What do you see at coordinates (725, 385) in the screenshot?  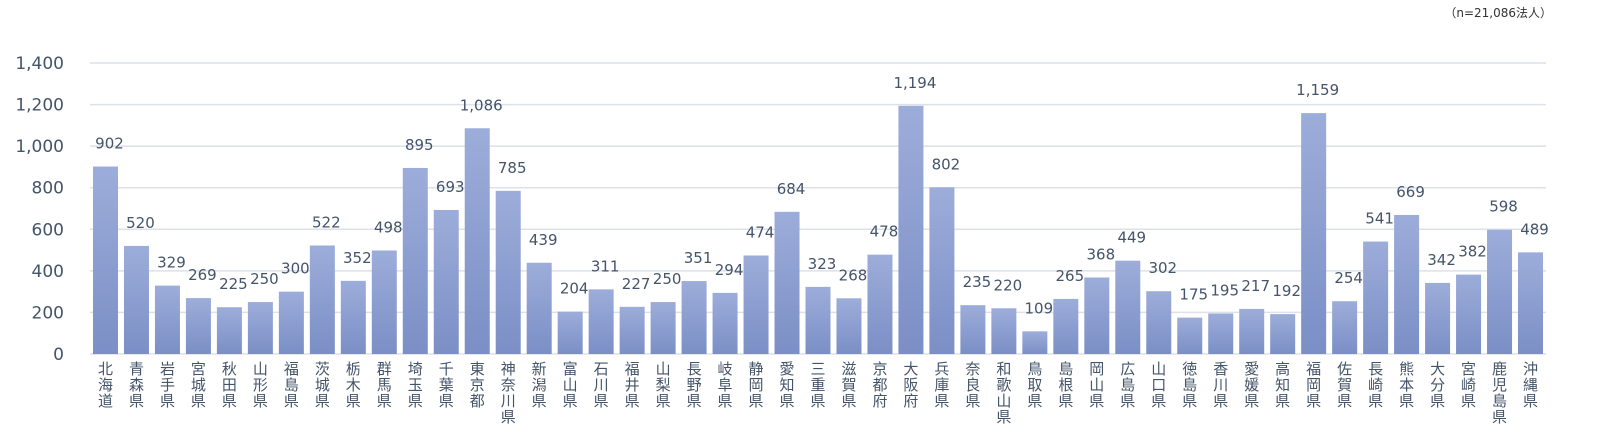 I see `x-tick-label: 岐阜県` at bounding box center [725, 385].